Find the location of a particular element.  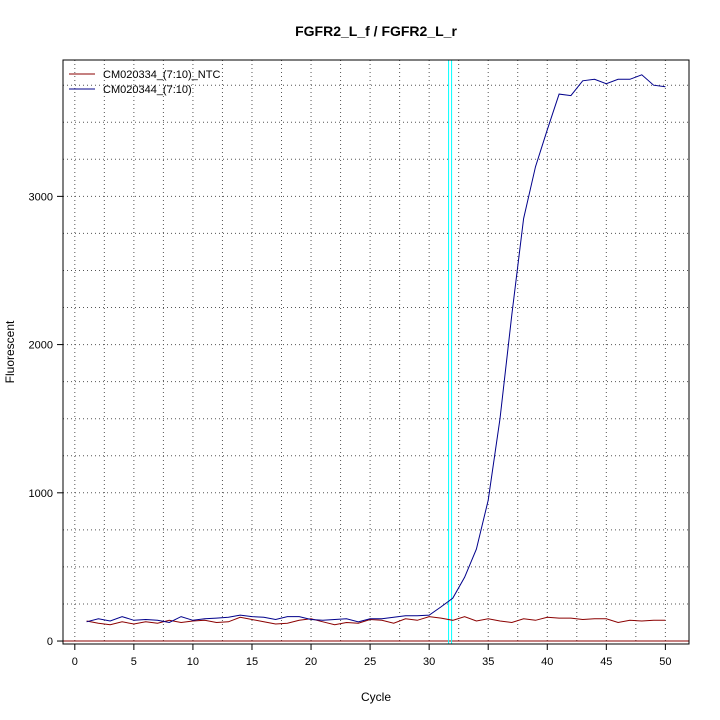

chart-title: FGFR2_L_f / FGFR2_L_r is located at coordinates (376, 31).